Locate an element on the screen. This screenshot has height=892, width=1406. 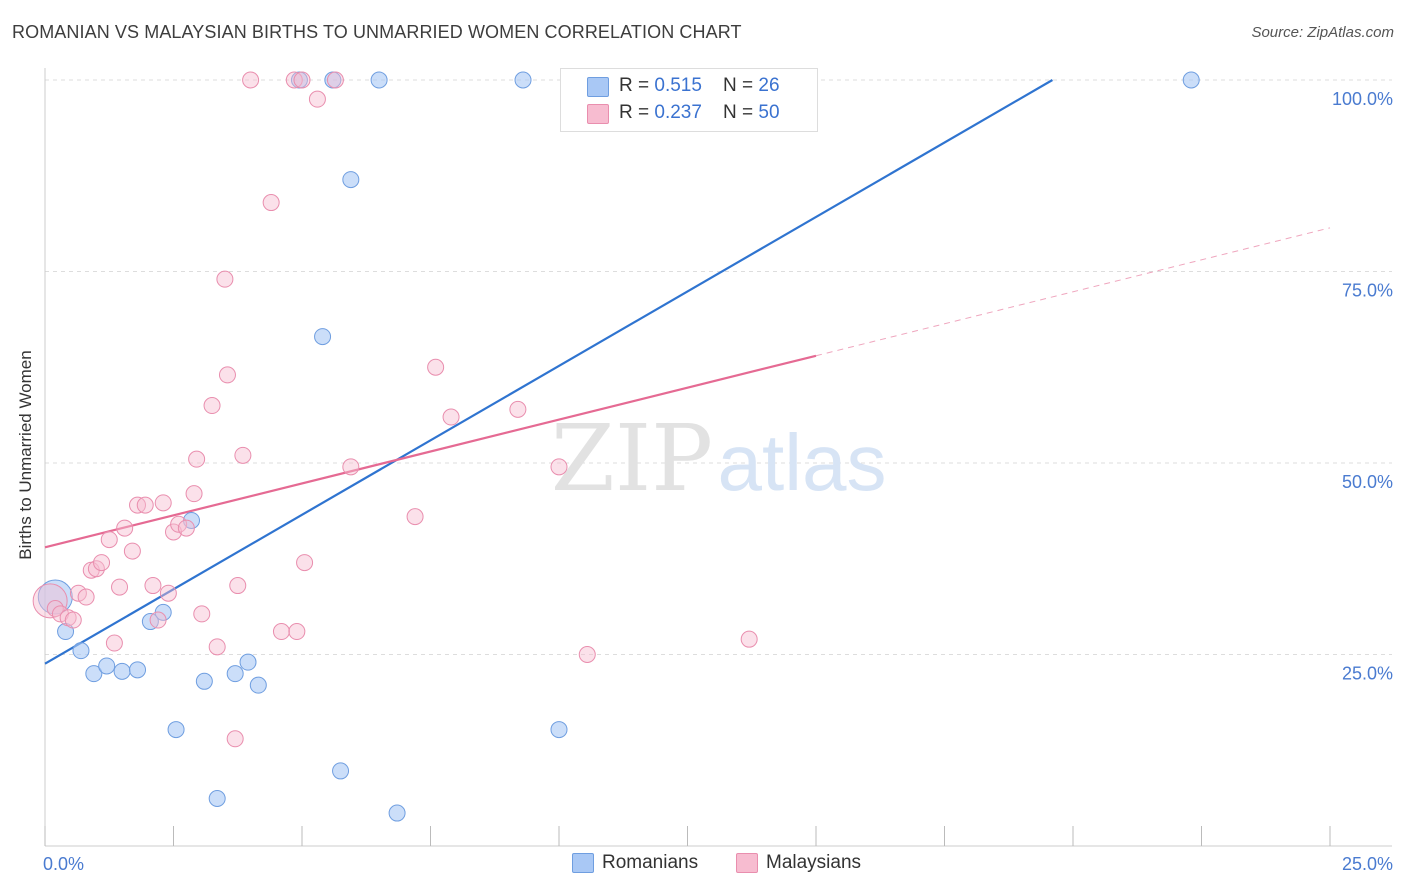
legend-r-value: 0.515 is located at coordinates (678, 85).